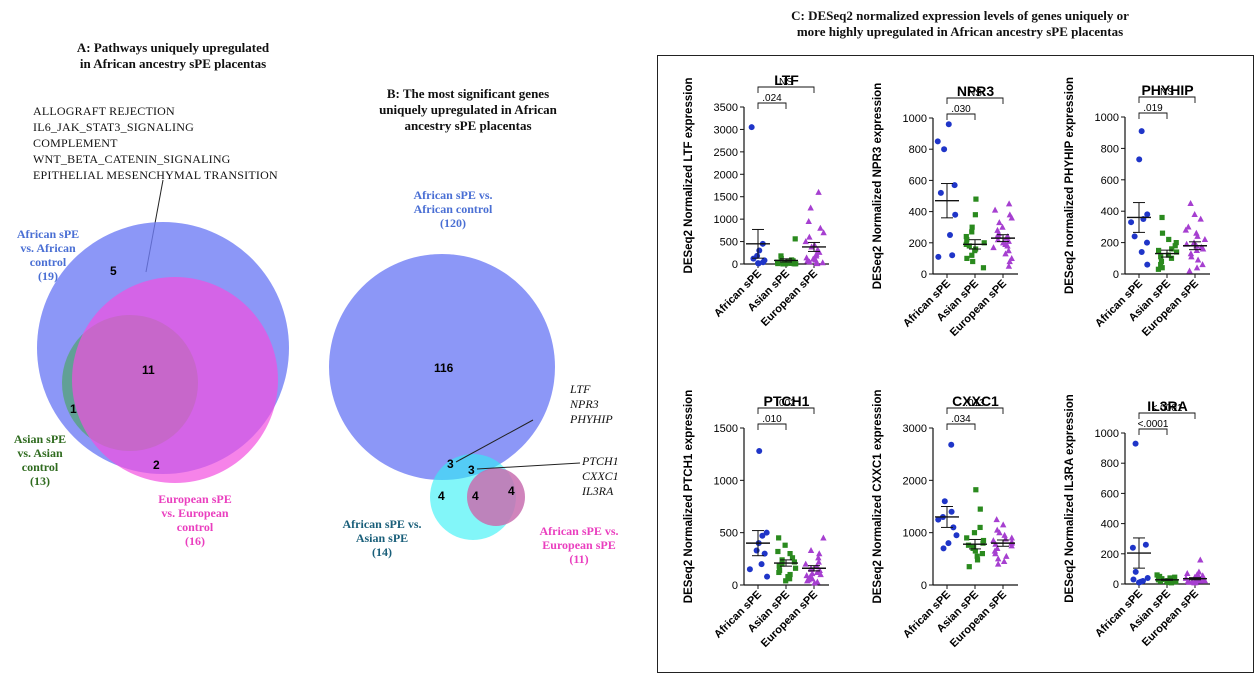 This screenshot has width=1259, height=677. I want to click on venn-diagram-b: 116 3 3 4 4 4, so click(455, 397).